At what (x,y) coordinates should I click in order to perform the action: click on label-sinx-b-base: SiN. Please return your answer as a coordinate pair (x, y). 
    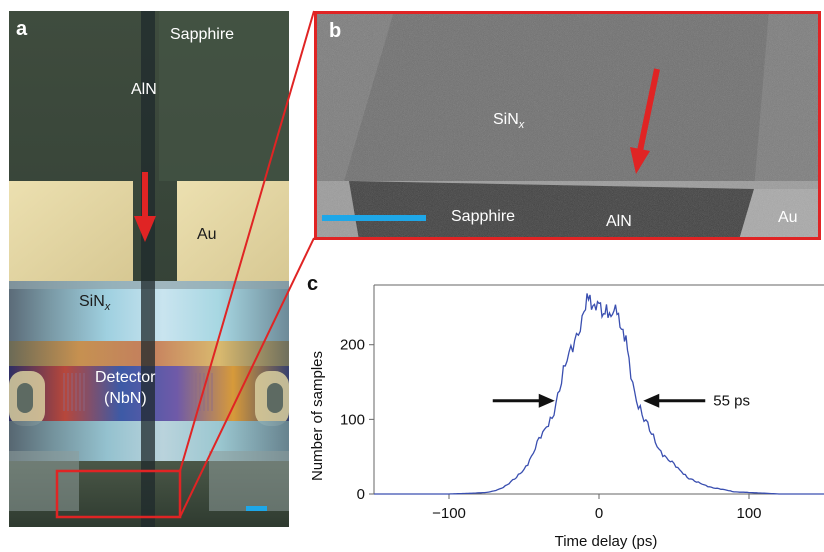
    Looking at the image, I should click on (506, 119).